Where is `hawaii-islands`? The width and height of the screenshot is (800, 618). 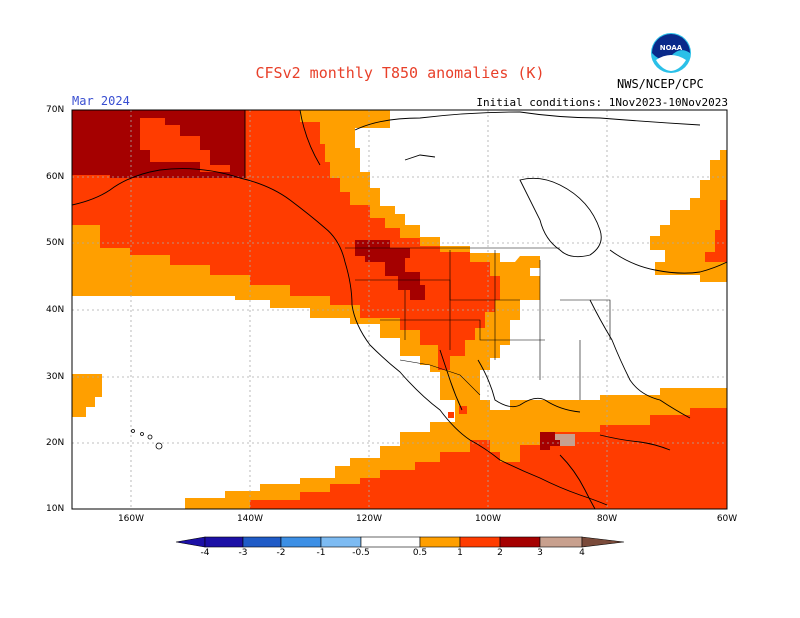 hawaii-islands is located at coordinates (147, 439).